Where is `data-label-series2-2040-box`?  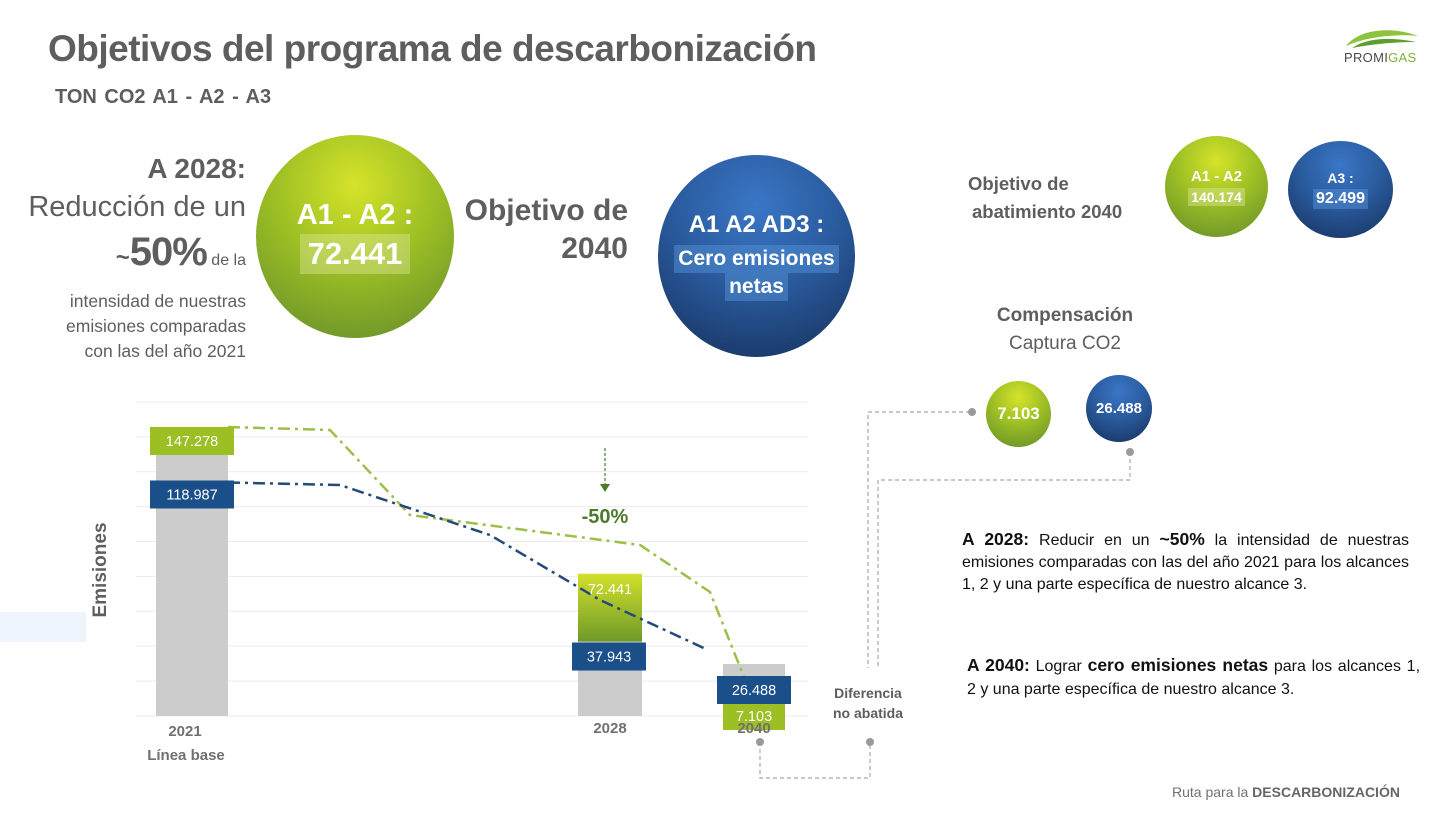
data-label-series2-2040-box is located at coordinates (754, 690).